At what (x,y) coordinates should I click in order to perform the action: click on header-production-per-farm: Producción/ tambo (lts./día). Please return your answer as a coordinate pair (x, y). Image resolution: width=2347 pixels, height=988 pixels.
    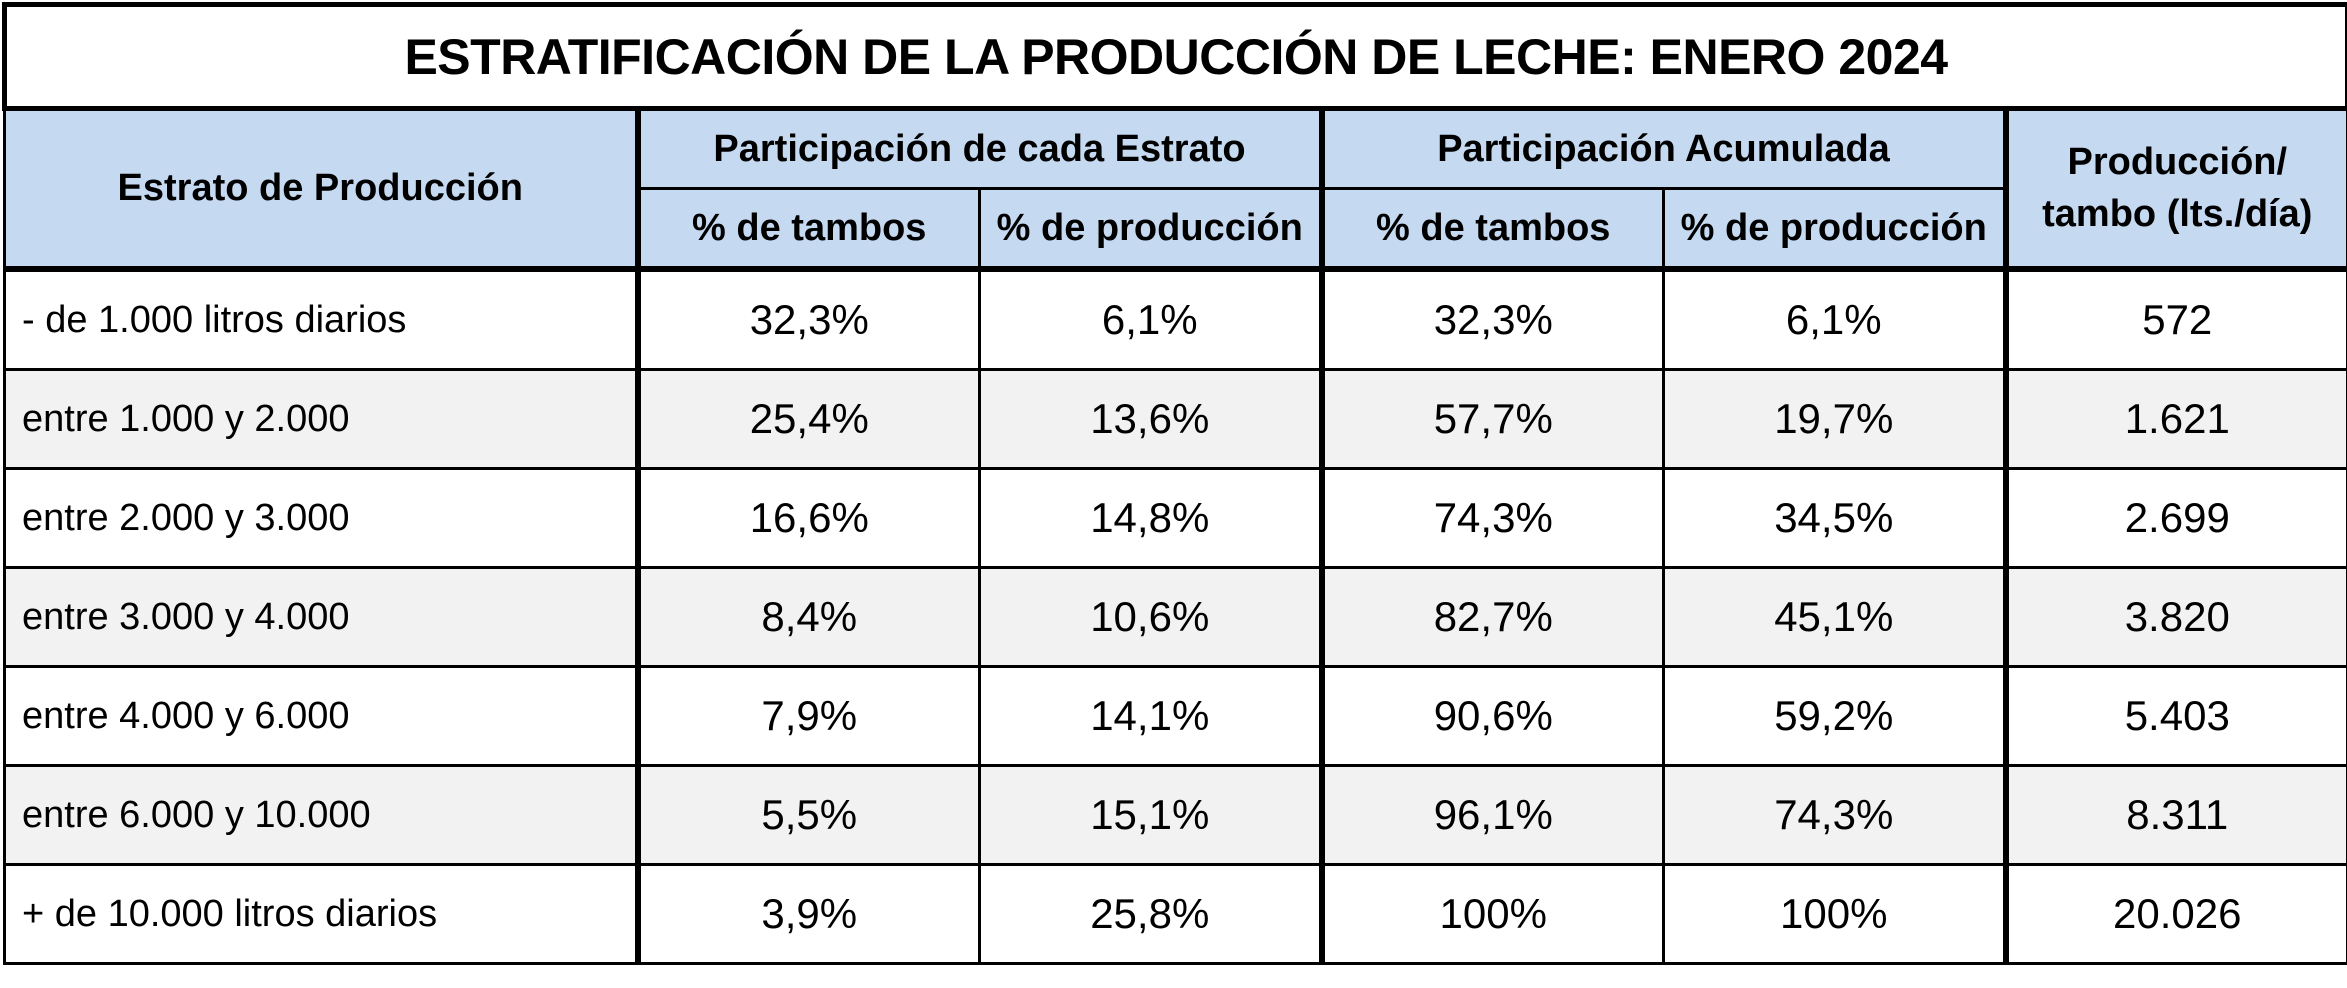
    Looking at the image, I should click on (2175, 189).